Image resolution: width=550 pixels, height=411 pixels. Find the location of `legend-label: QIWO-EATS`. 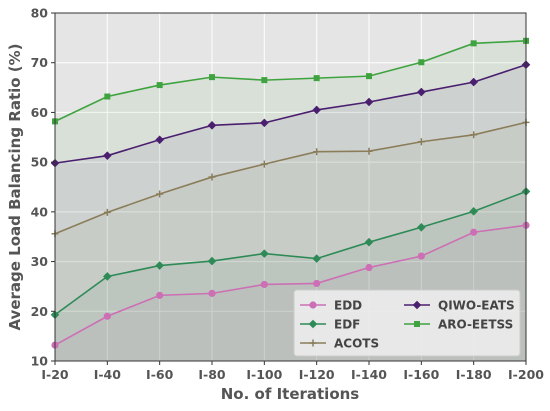

legend-label: QIWO-EATS is located at coordinates (476, 306).